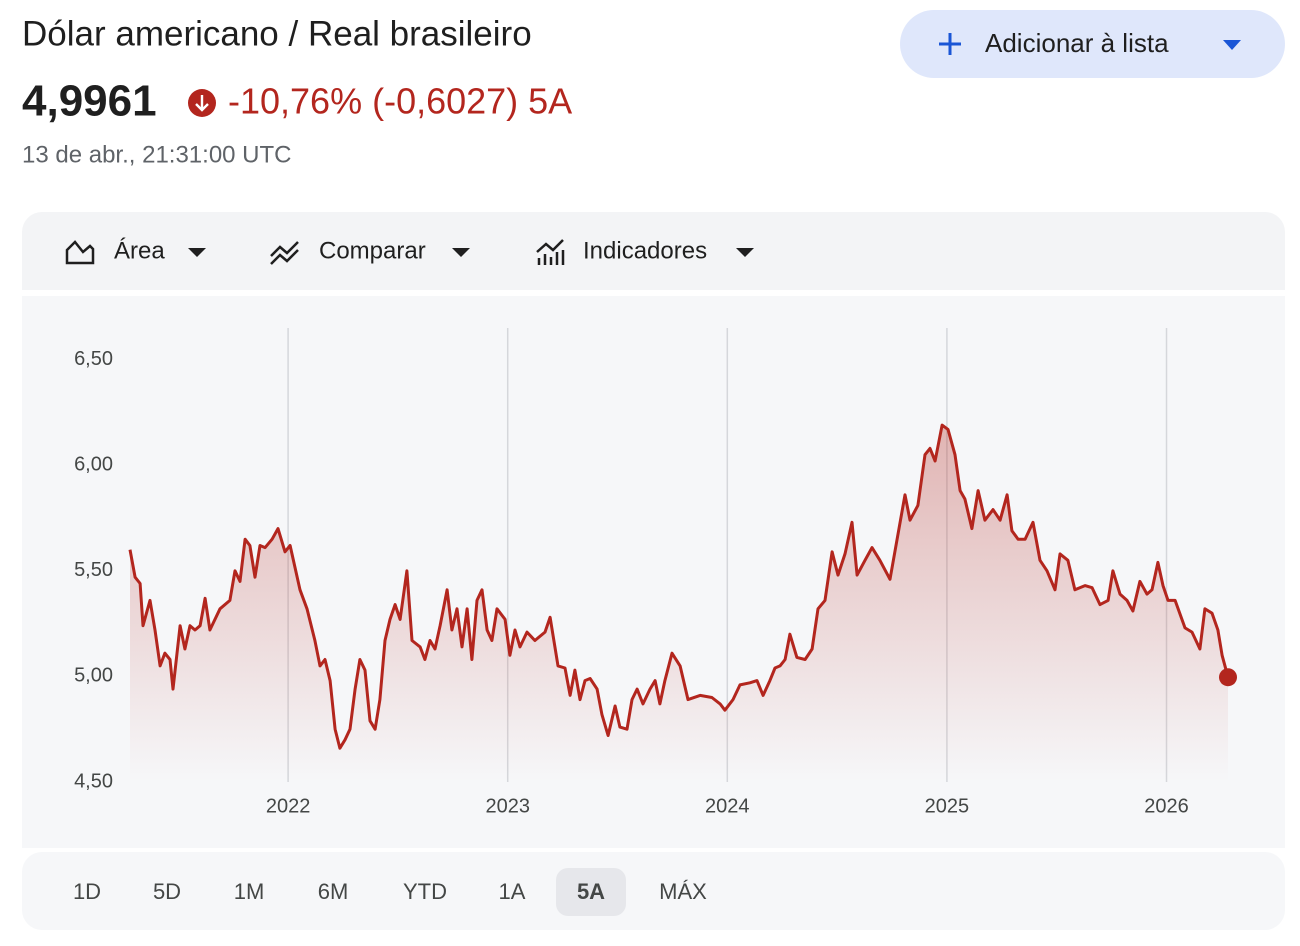 This screenshot has width=1300, height=946. I want to click on x-tick-label: 2022, so click(288, 806).